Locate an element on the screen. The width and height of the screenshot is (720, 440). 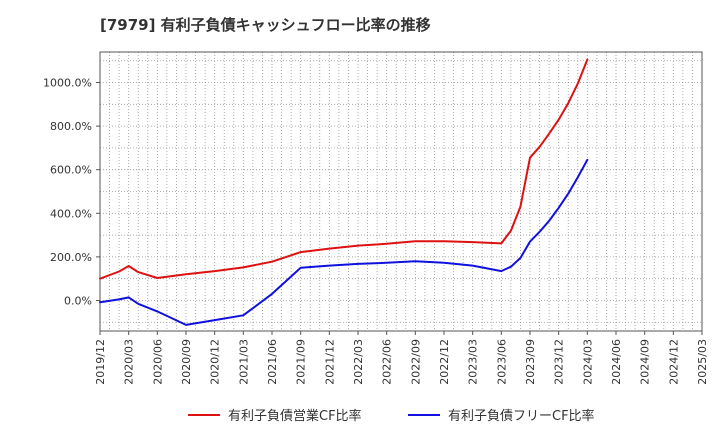
x-tick-label: 2022/06 is located at coordinates (387, 362).